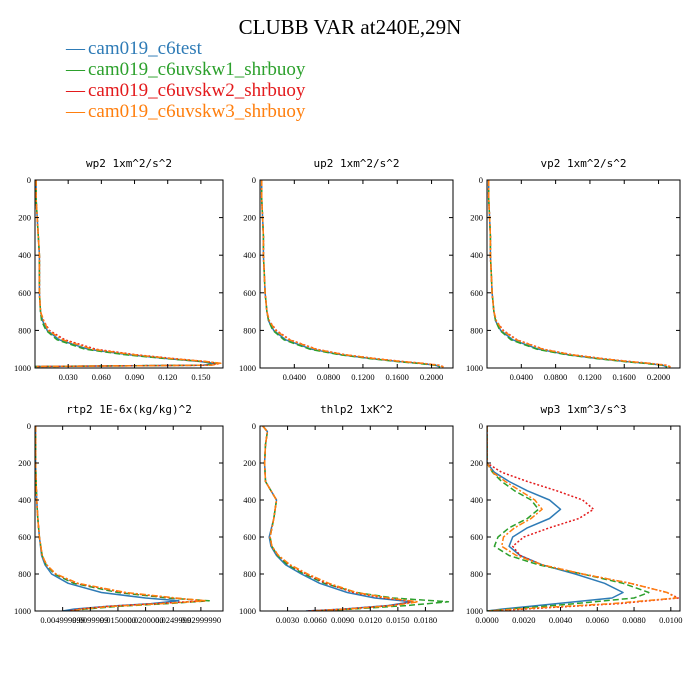 This screenshot has width=700, height=700. Describe the element at coordinates (350, 27) in the screenshot. I see `figure-title: CLUBB VAR at240E,29N` at that location.